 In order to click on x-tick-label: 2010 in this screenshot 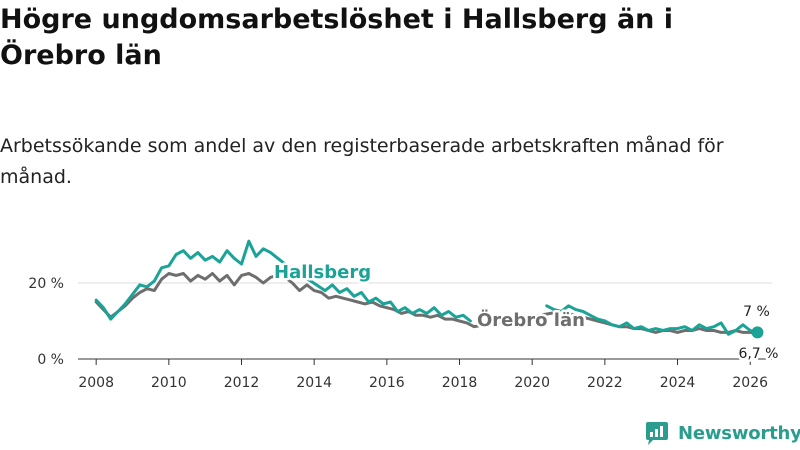, I will do `click(169, 383)`.